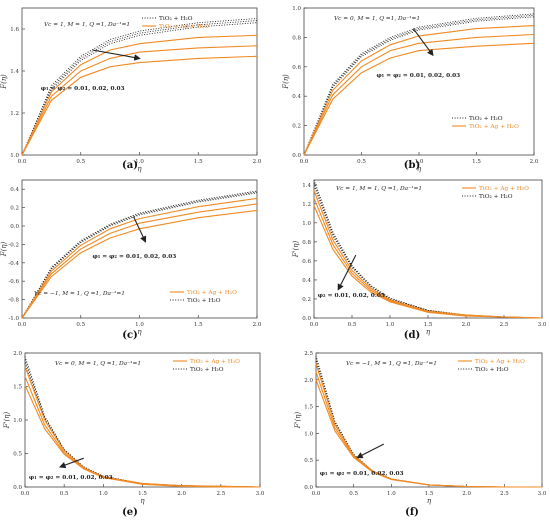 The width and height of the screenshot is (550, 525). What do you see at coordinates (17, 354) in the screenshot?
I see `y-tick-label: 2.0` at bounding box center [17, 354].